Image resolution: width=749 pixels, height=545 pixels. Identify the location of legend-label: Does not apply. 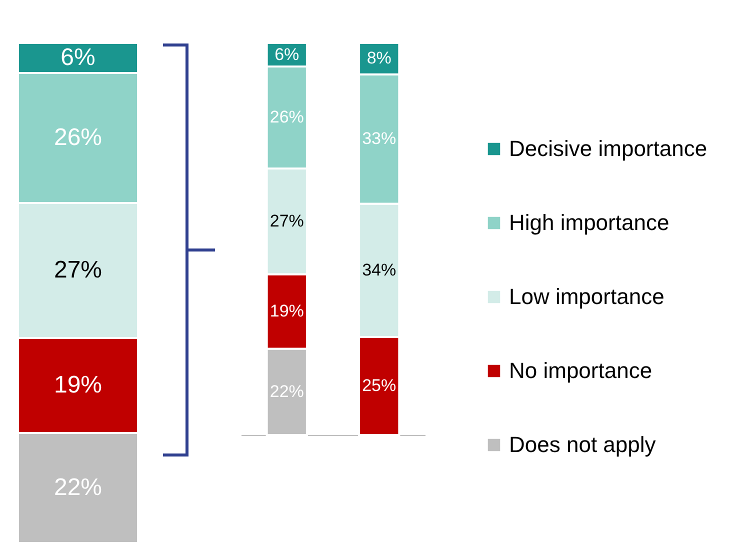
(582, 444).